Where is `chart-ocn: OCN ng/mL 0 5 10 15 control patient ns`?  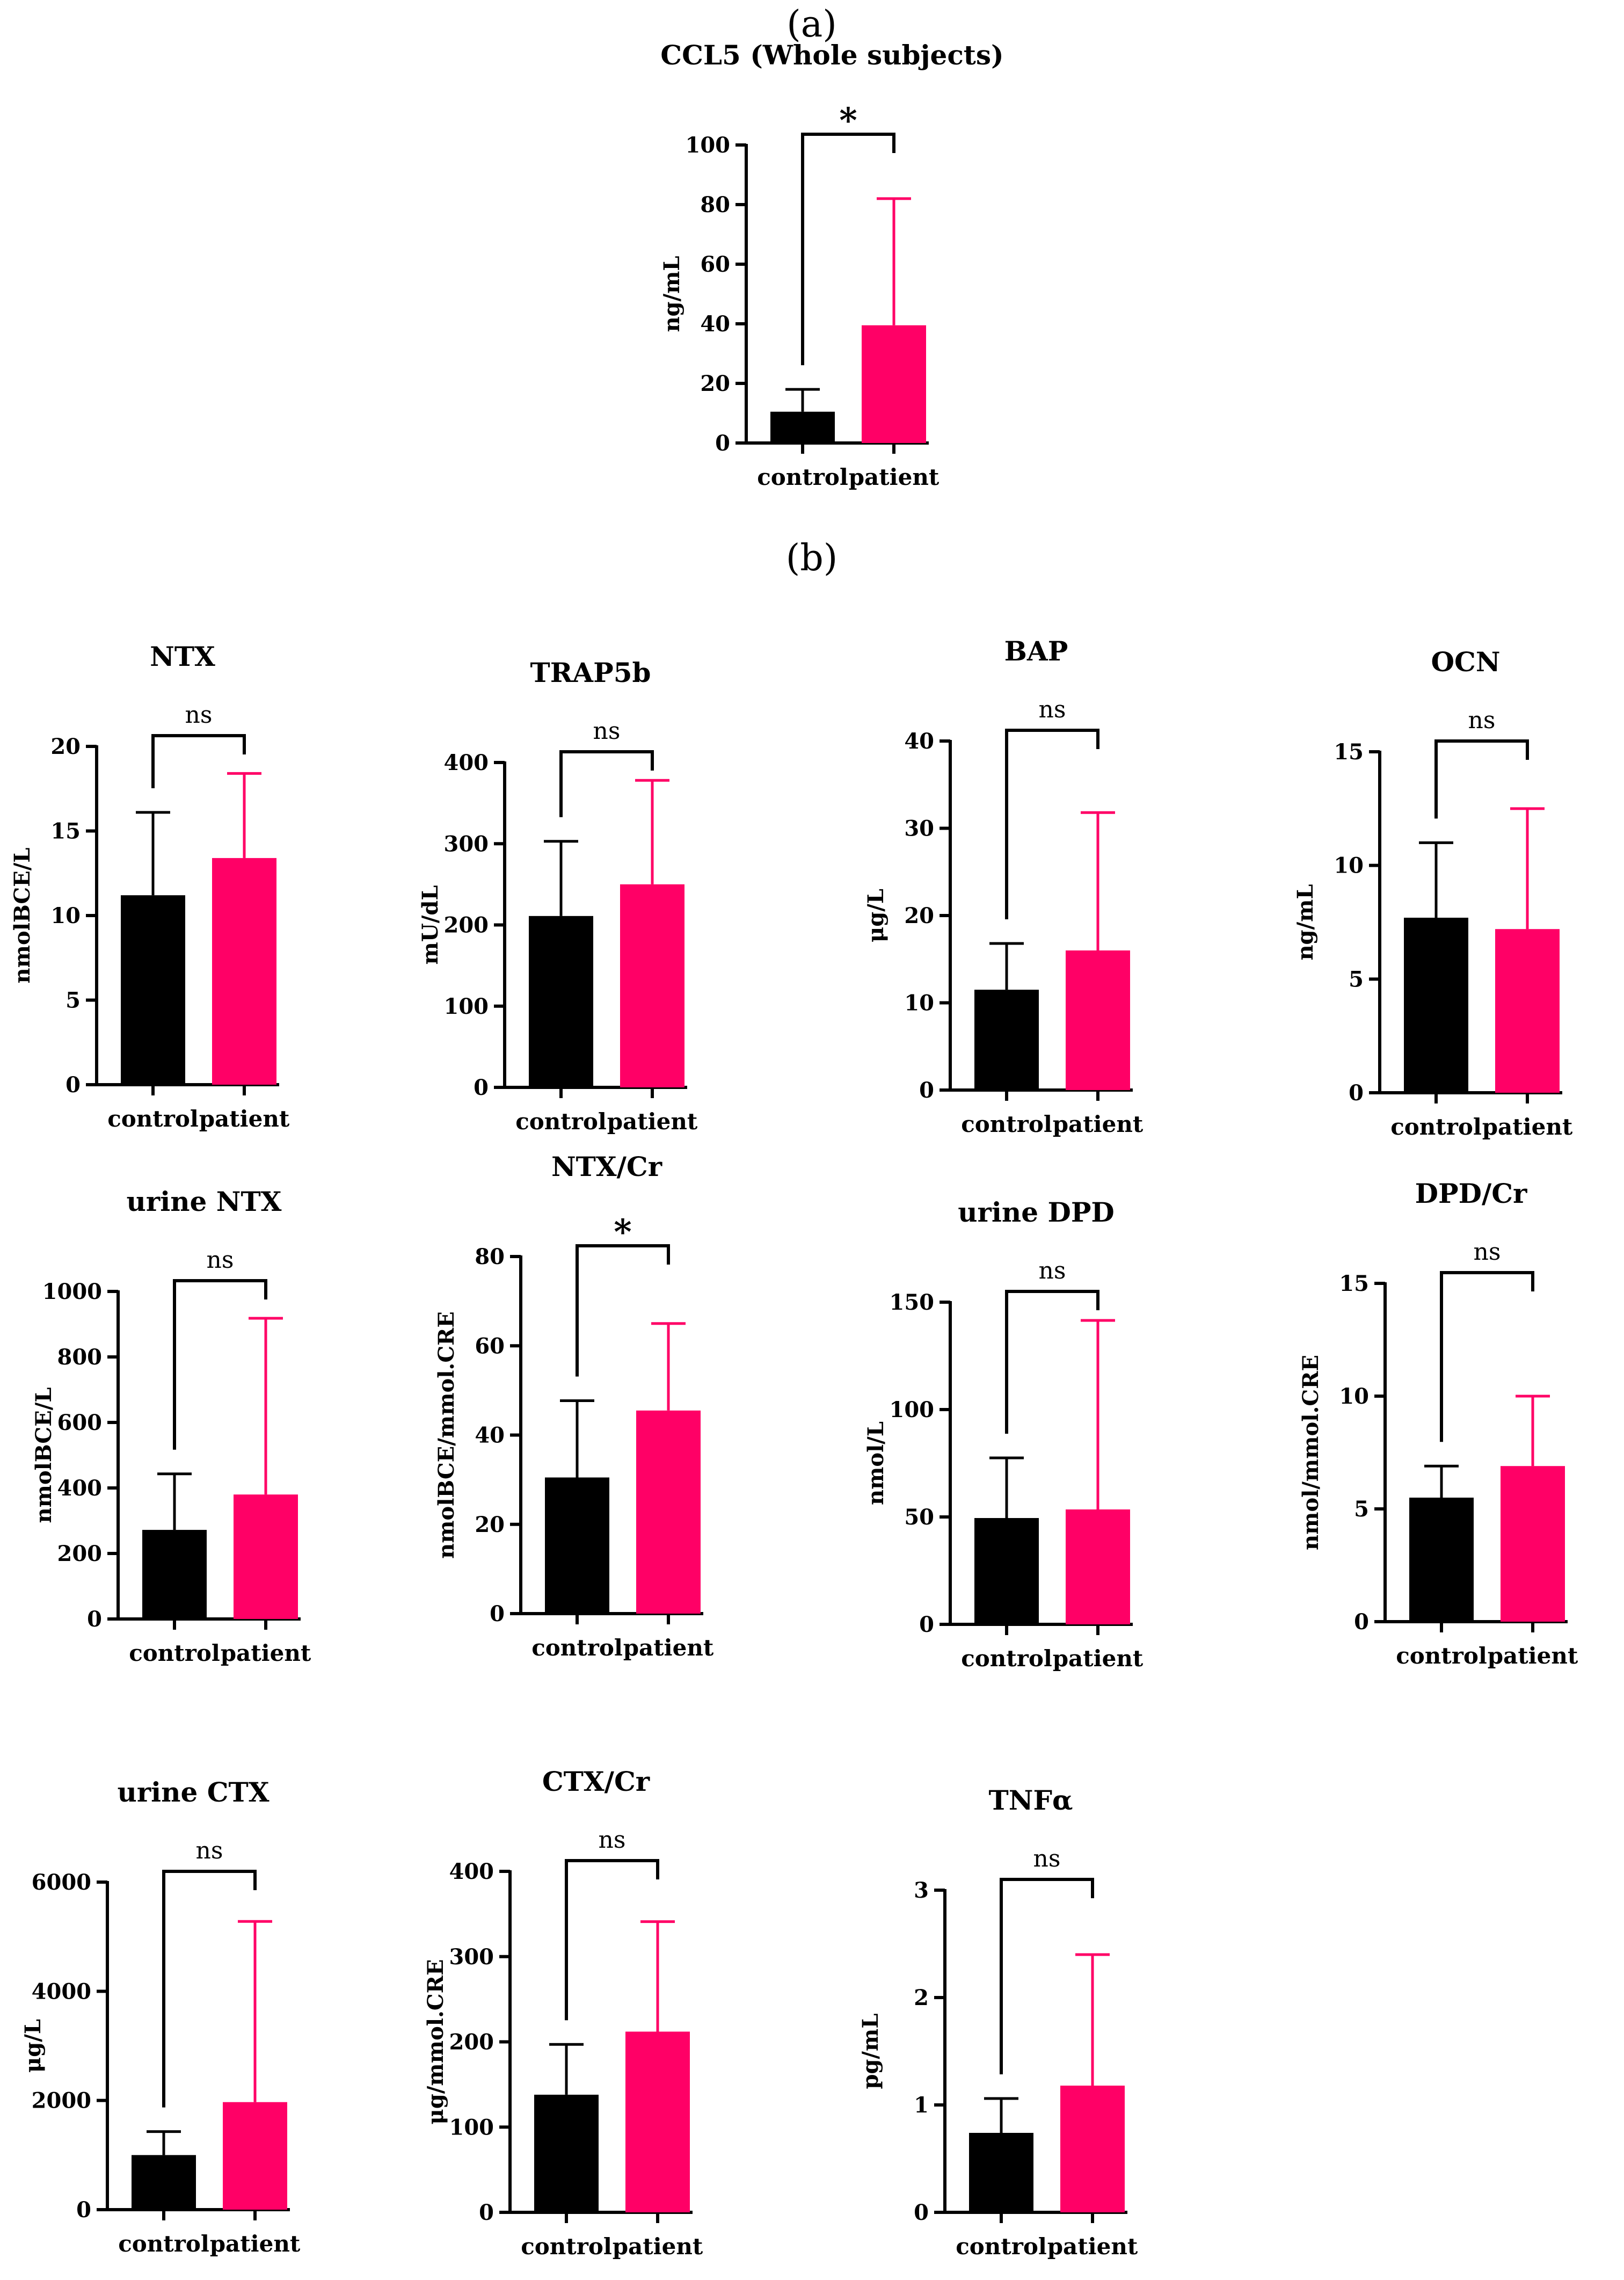
chart-ocn: OCN ng/mL 0 5 10 15 control patient ns is located at coordinates (1433, 893).